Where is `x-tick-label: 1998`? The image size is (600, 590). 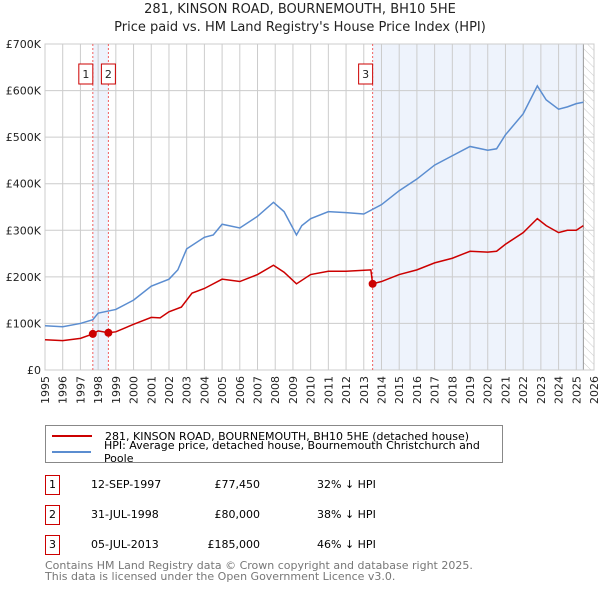
x-tick-label: 1998 is located at coordinates (98, 390).